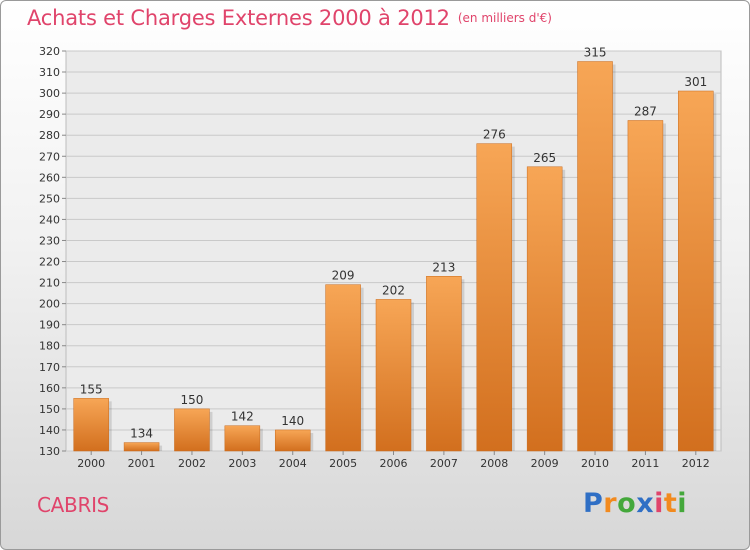 This screenshot has width=750, height=550. I want to click on chart-subtitle: (en milliers d'€), so click(504, 18).